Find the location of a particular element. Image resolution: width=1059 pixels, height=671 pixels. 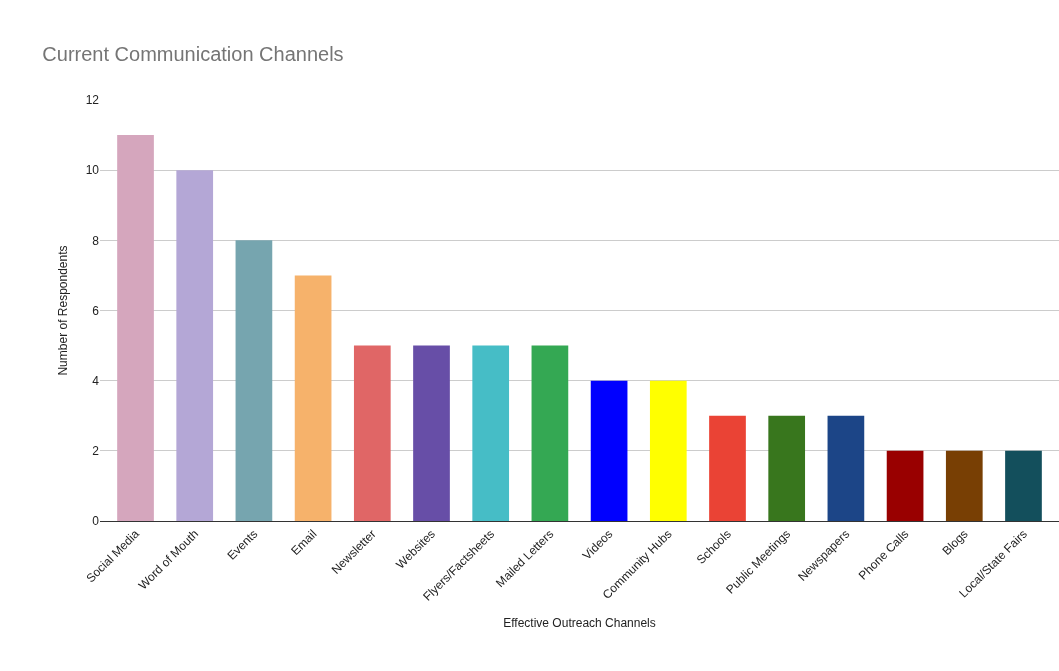

chart-title: Current Communication Channels is located at coordinates (193, 53).